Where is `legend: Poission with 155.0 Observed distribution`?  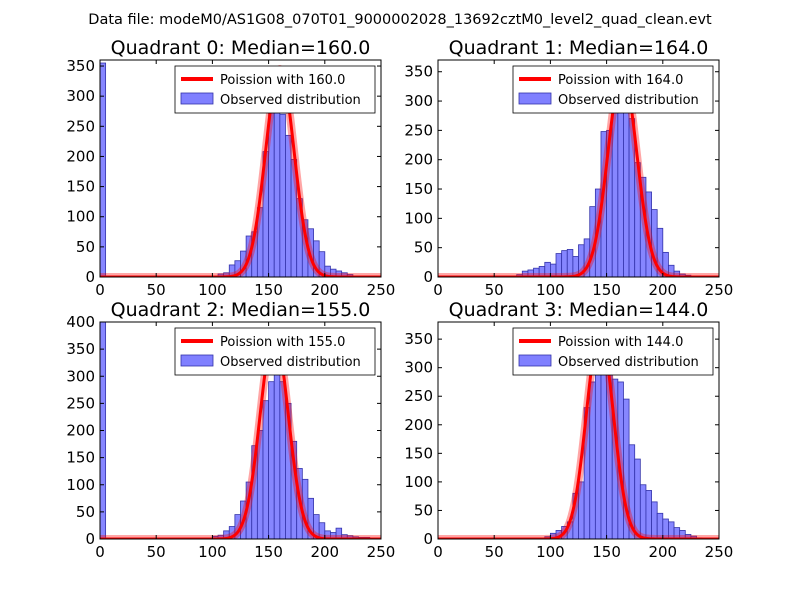
legend: Poission with 155.0 Observed distribution is located at coordinates (275, 351).